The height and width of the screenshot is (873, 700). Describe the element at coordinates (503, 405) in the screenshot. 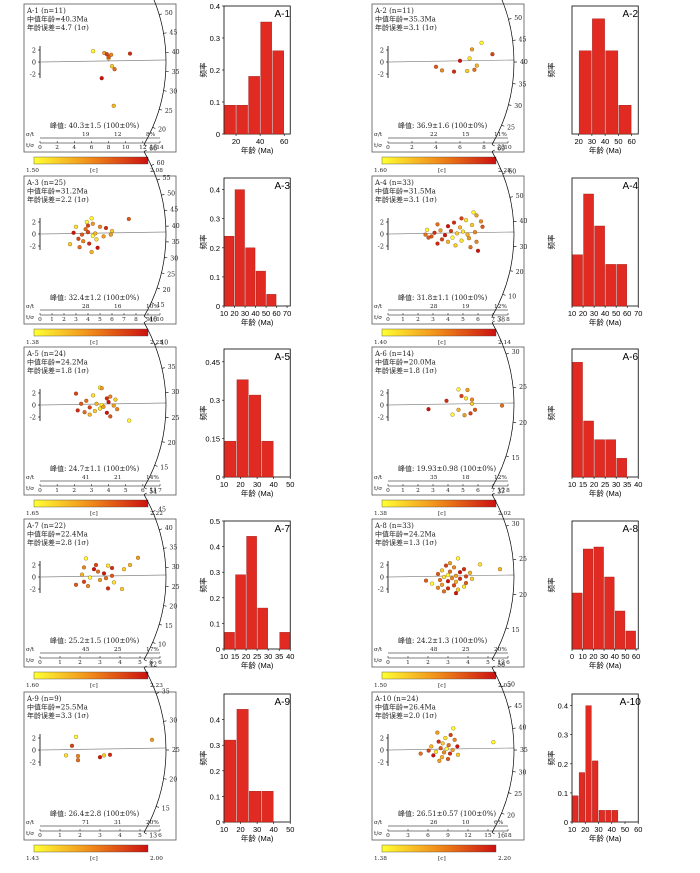

I see `radial-age-arc` at that location.